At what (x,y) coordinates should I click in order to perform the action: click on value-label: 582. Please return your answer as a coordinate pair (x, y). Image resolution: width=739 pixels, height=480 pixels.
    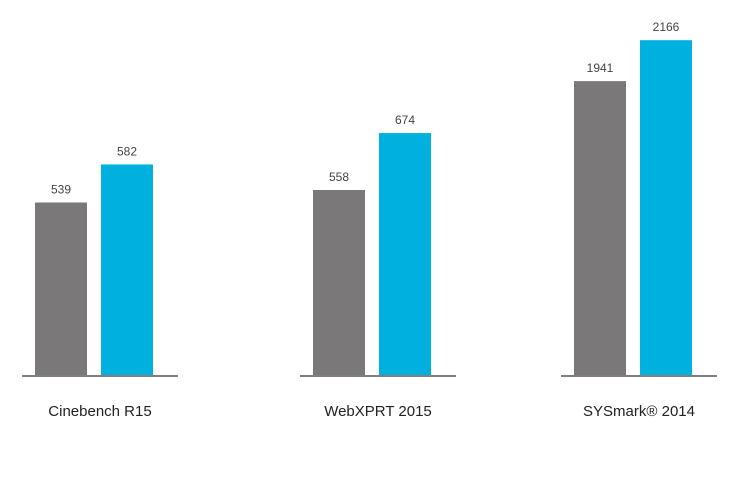
    Looking at the image, I should click on (127, 151).